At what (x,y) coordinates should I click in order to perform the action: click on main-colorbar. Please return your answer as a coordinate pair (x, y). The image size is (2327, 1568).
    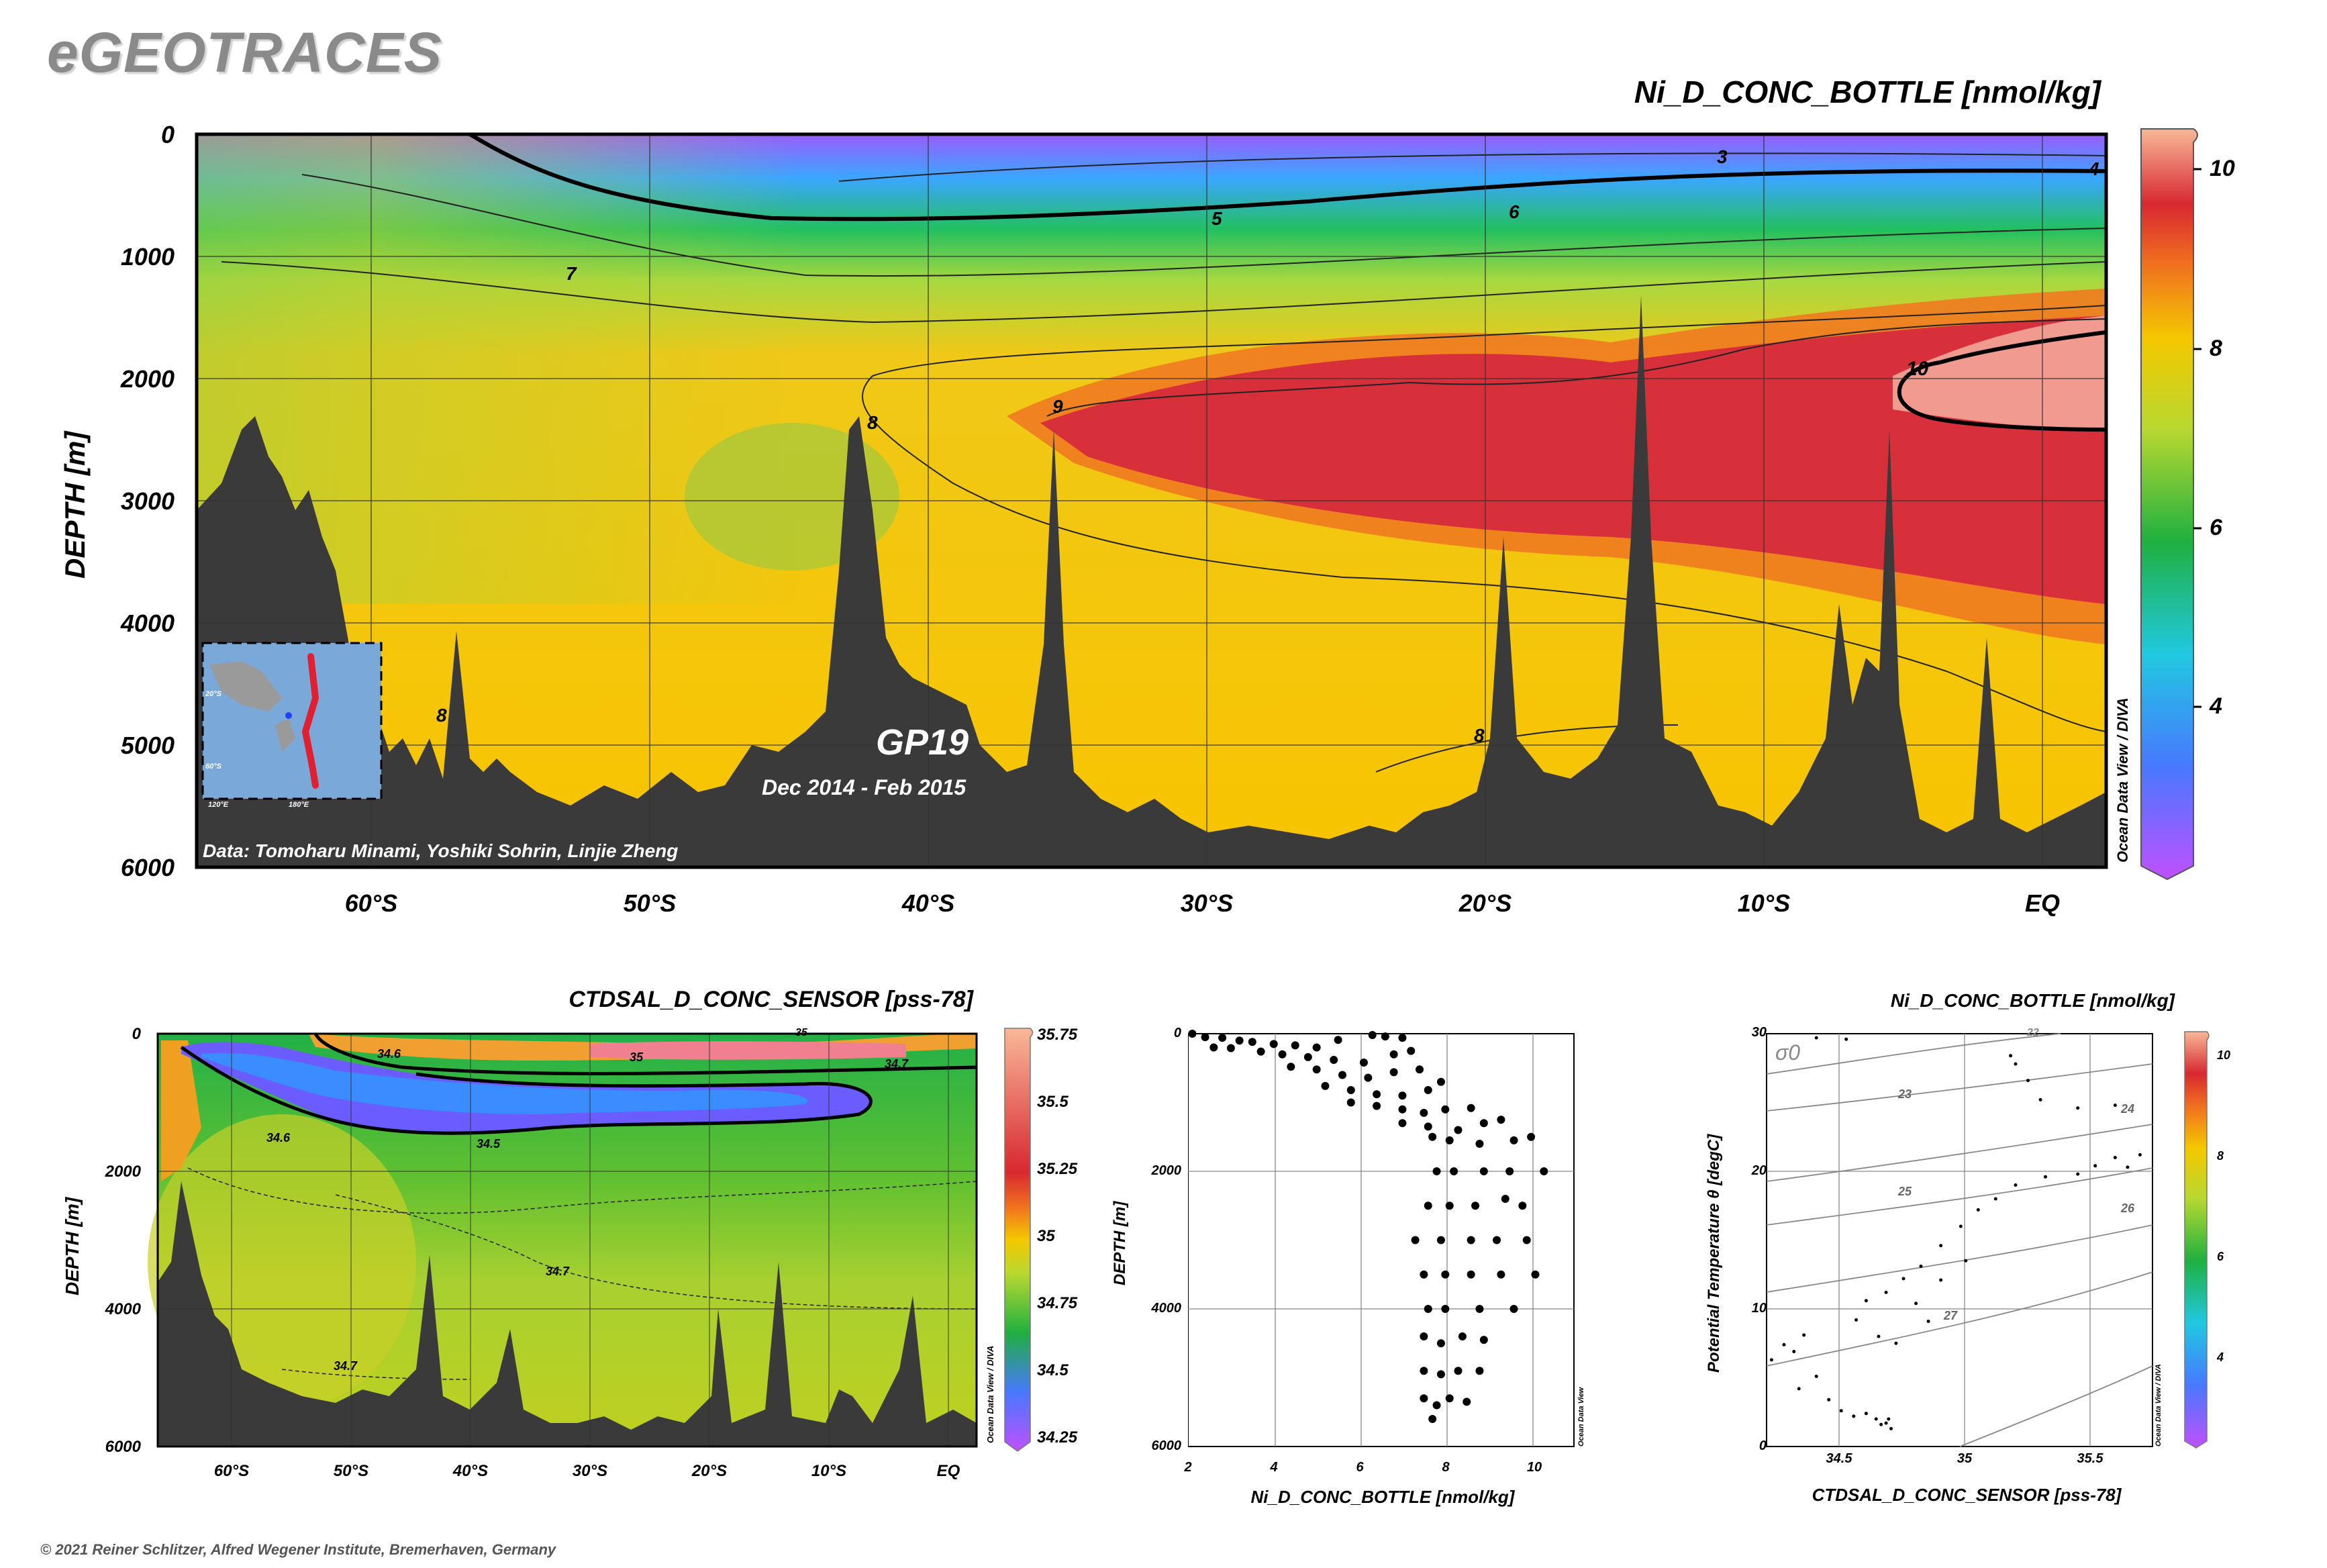
    Looking at the image, I should click on (2169, 505).